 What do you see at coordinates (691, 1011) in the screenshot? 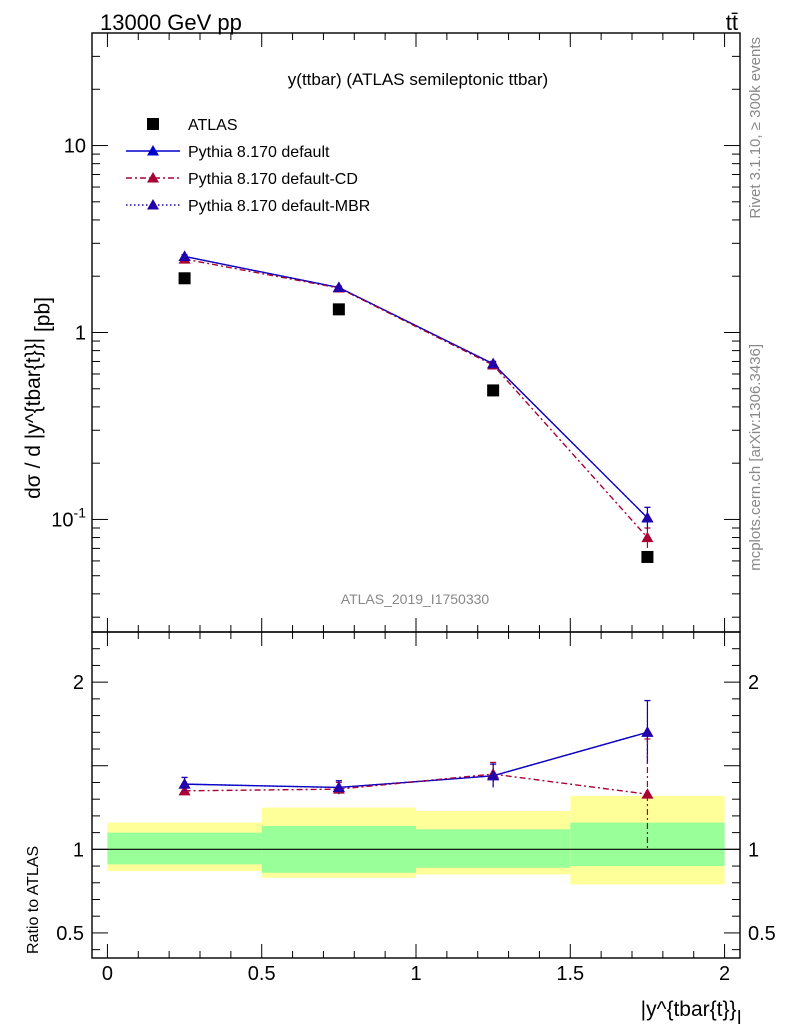
I see `x-axis-label: |y^{tbar{t}}|` at bounding box center [691, 1011].